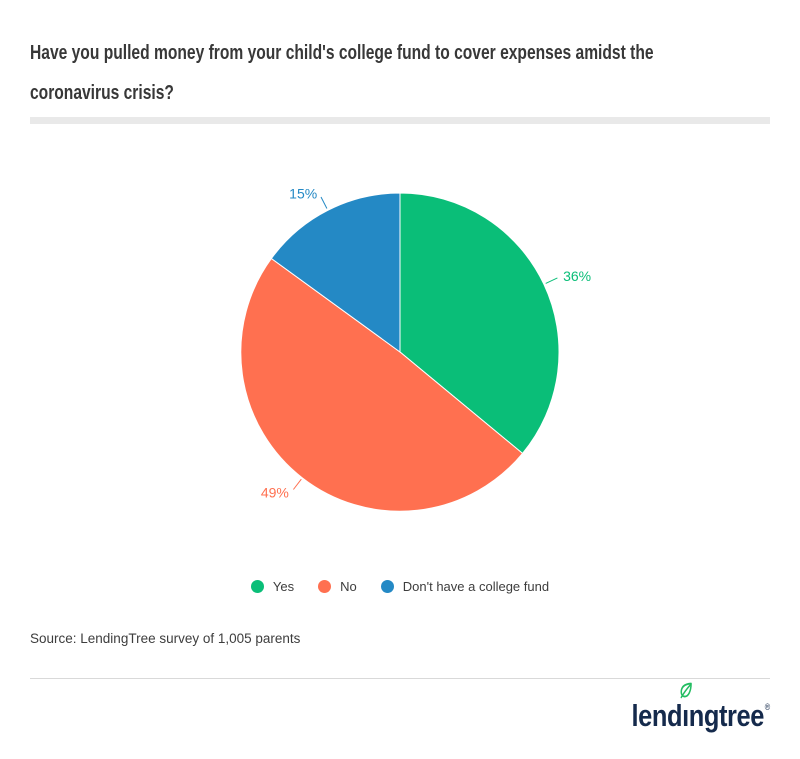 The height and width of the screenshot is (759, 800). I want to click on legend-label-yes: Yes, so click(283, 586).